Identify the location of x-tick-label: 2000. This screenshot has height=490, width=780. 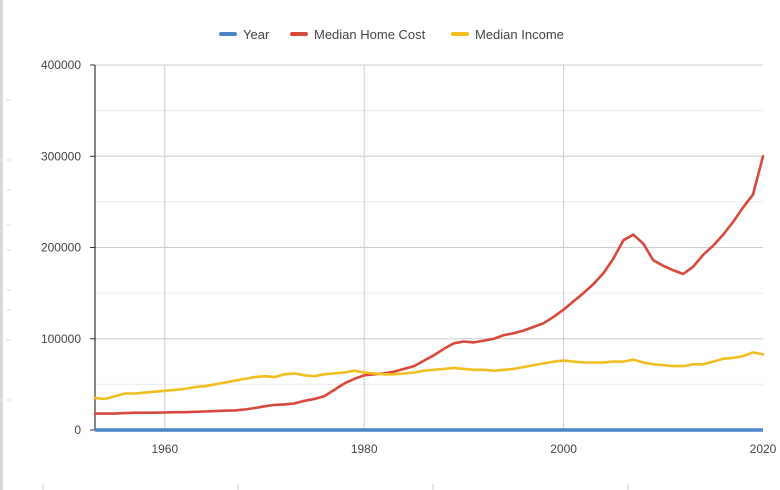
(563, 449).